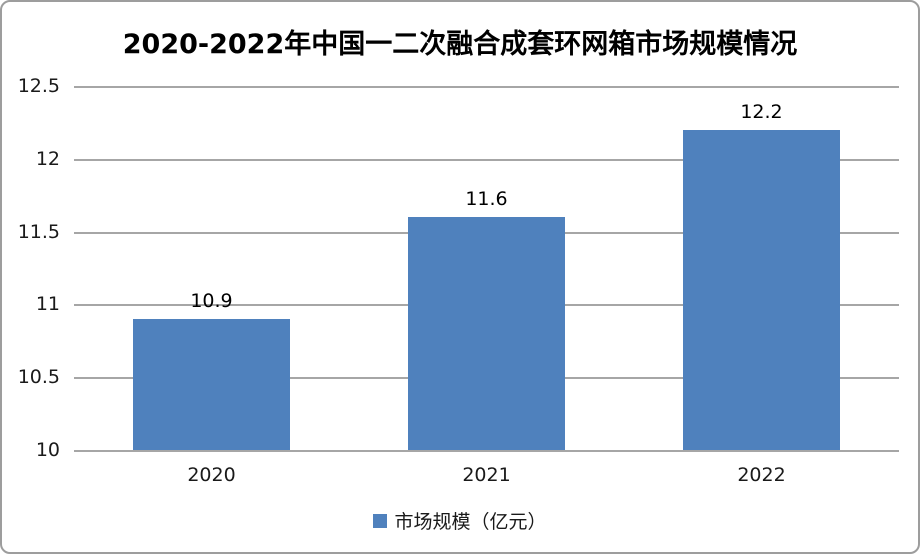  Describe the element at coordinates (486, 475) in the screenshot. I see `x-tick-label: 2021` at that location.